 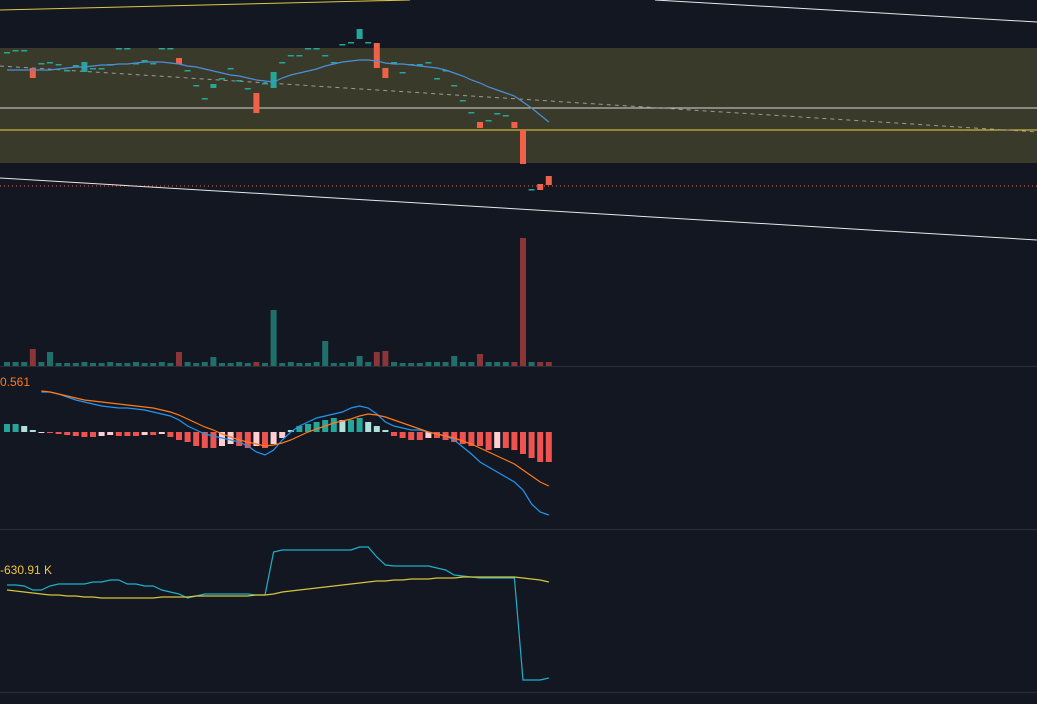 What do you see at coordinates (295, 438) in the screenshot?
I see `dea-line` at bounding box center [295, 438].